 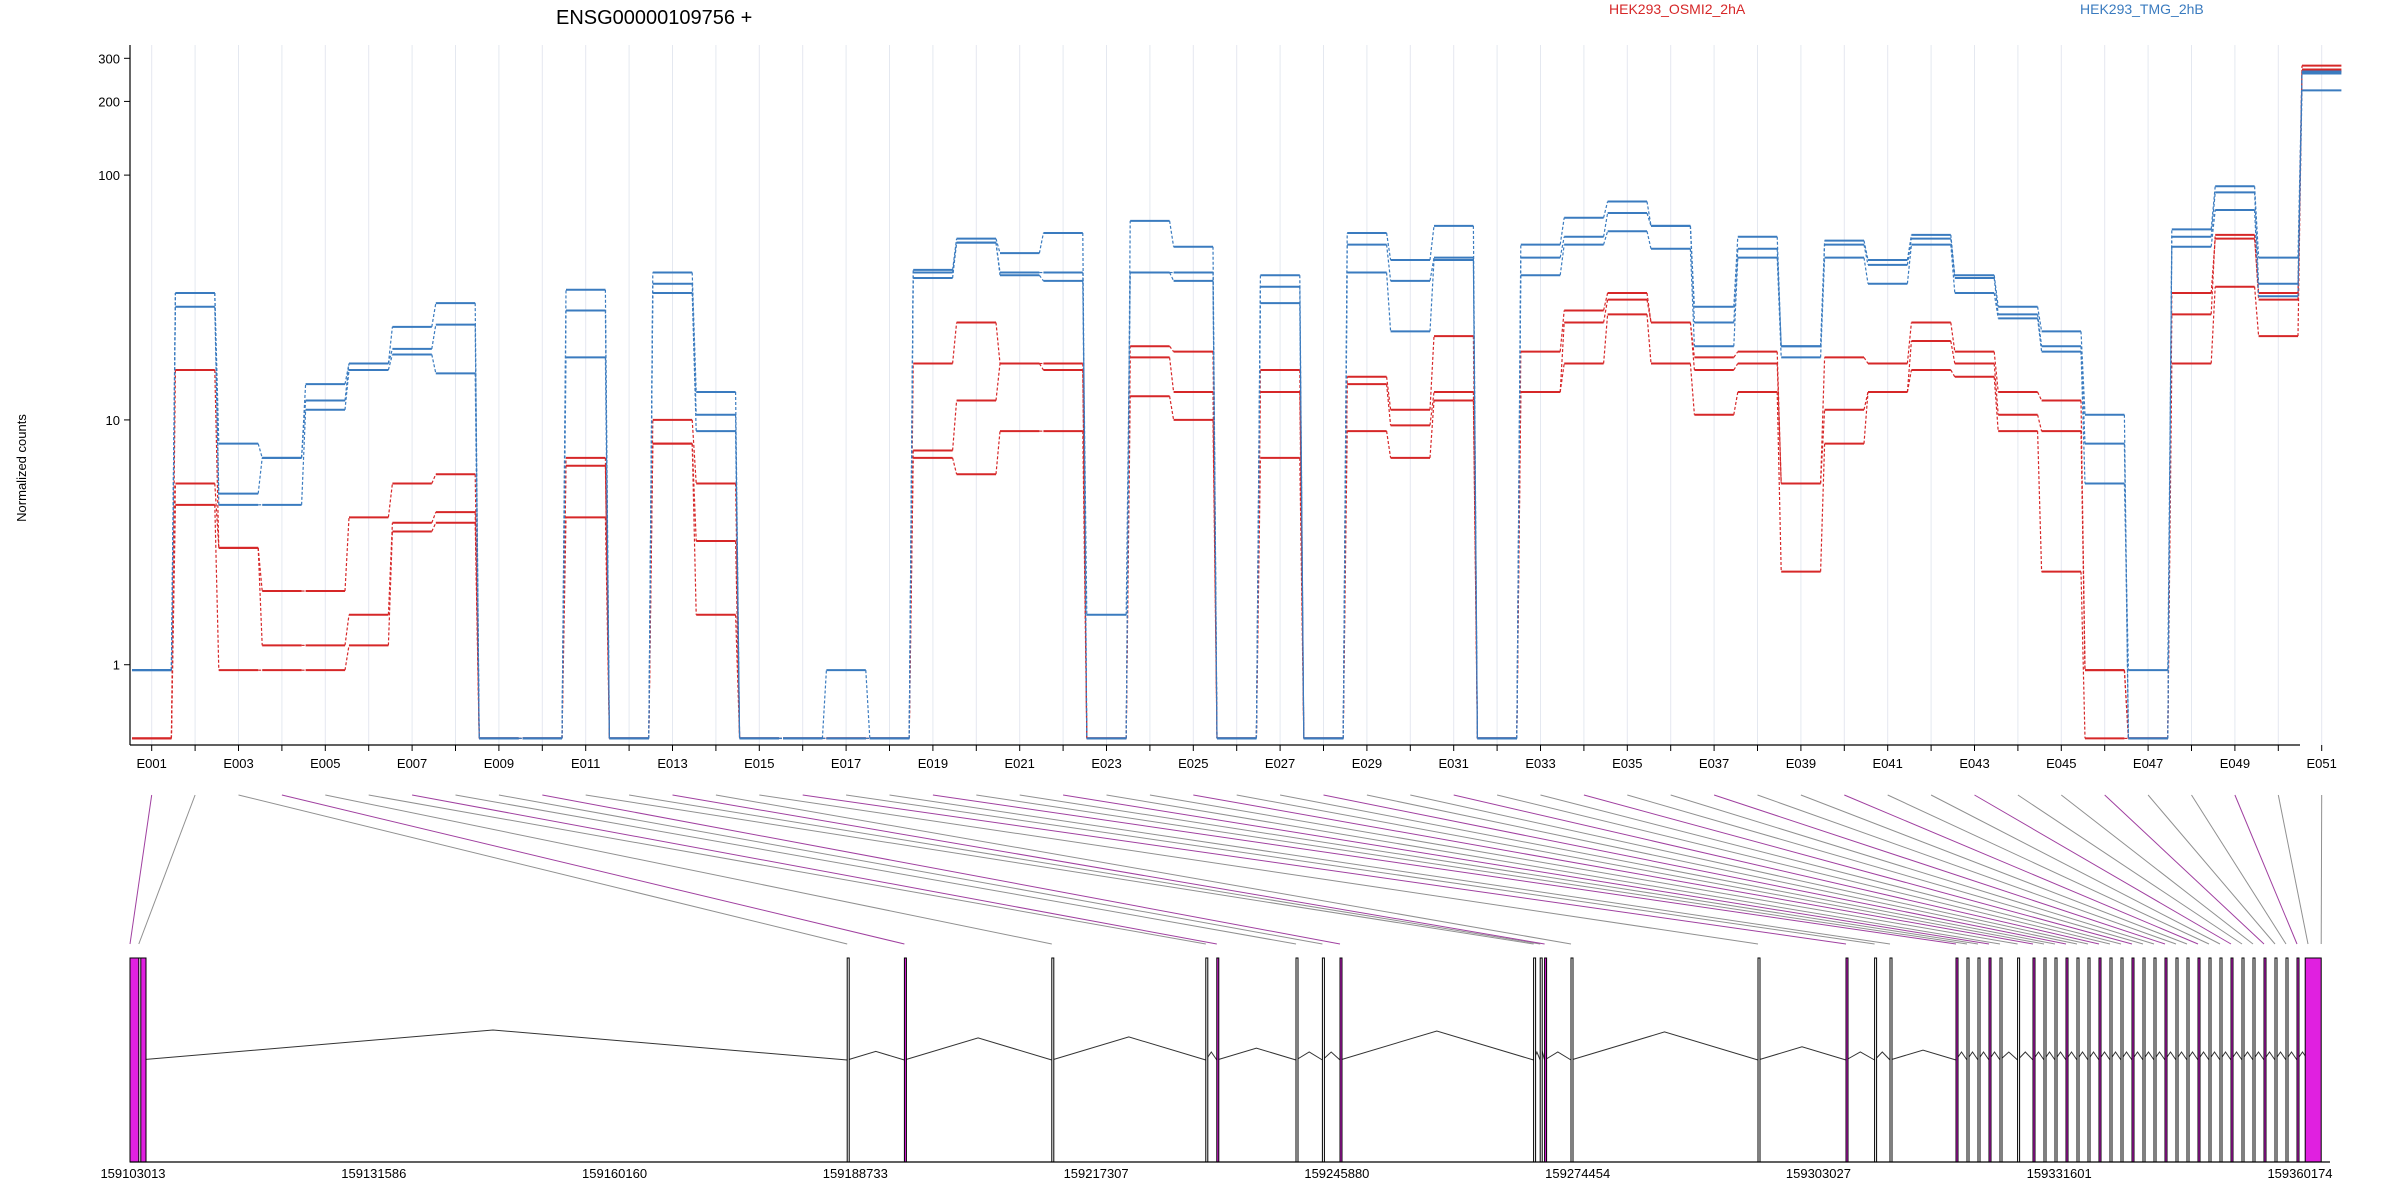 I want to click on y-tick-label: 1, so click(x=116, y=665).